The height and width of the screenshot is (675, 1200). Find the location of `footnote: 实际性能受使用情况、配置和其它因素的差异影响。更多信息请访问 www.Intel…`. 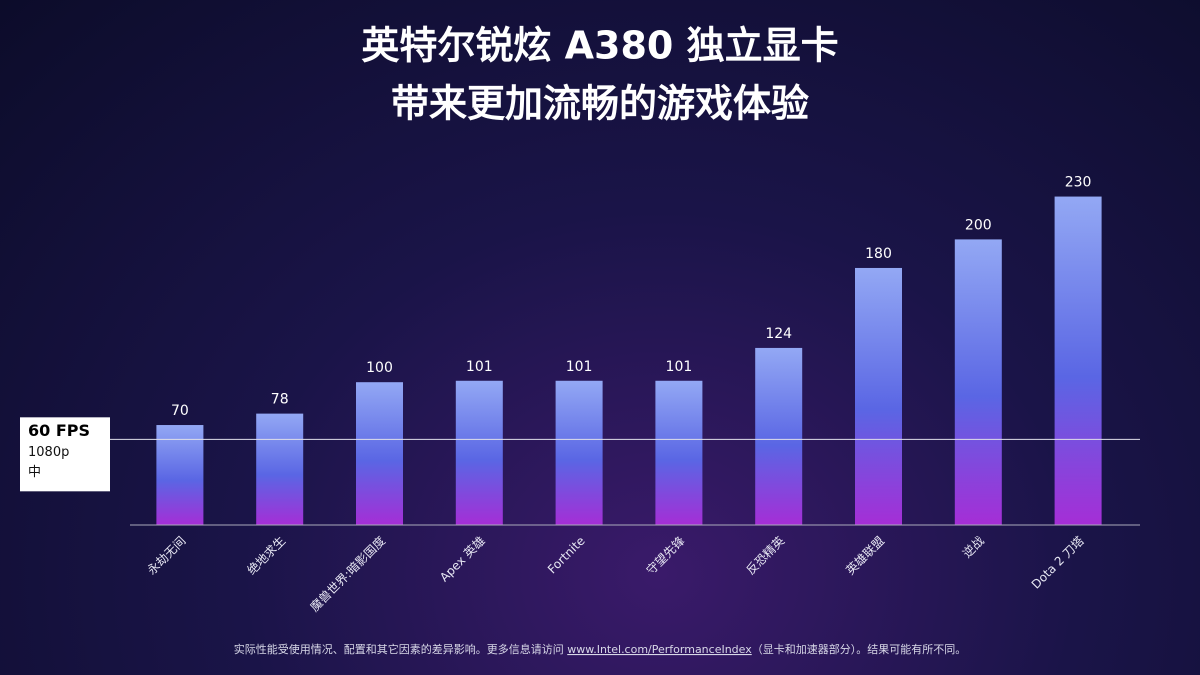

footnote: 实际性能受使用情况、配置和其它因素的差异影响。更多信息请访问 www.Intel… is located at coordinates (600, 649).